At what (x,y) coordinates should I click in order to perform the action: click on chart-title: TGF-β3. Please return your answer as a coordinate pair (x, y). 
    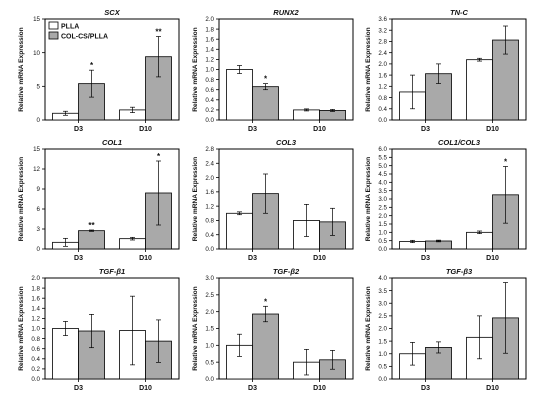
    Looking at the image, I should click on (459, 271).